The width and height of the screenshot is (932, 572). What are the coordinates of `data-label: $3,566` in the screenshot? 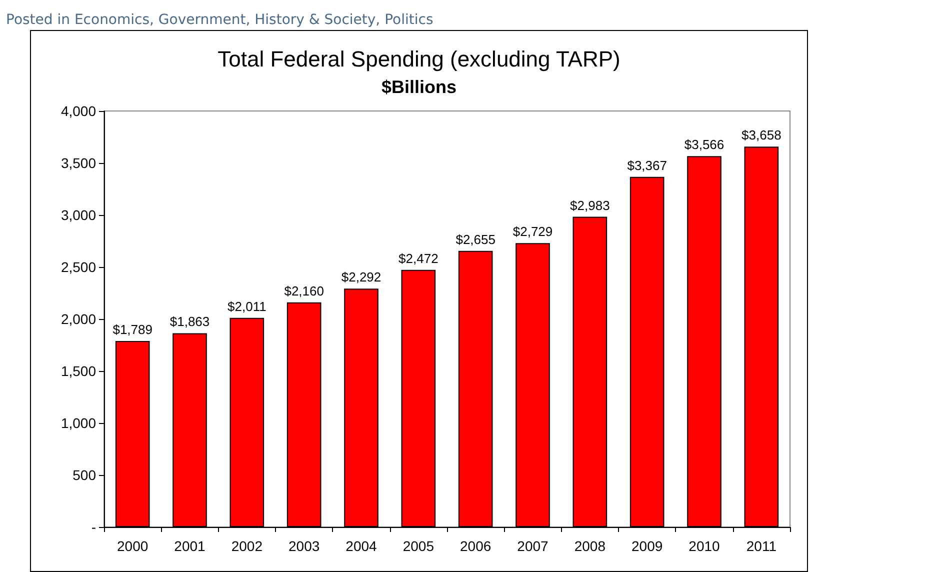 It's located at (704, 144).